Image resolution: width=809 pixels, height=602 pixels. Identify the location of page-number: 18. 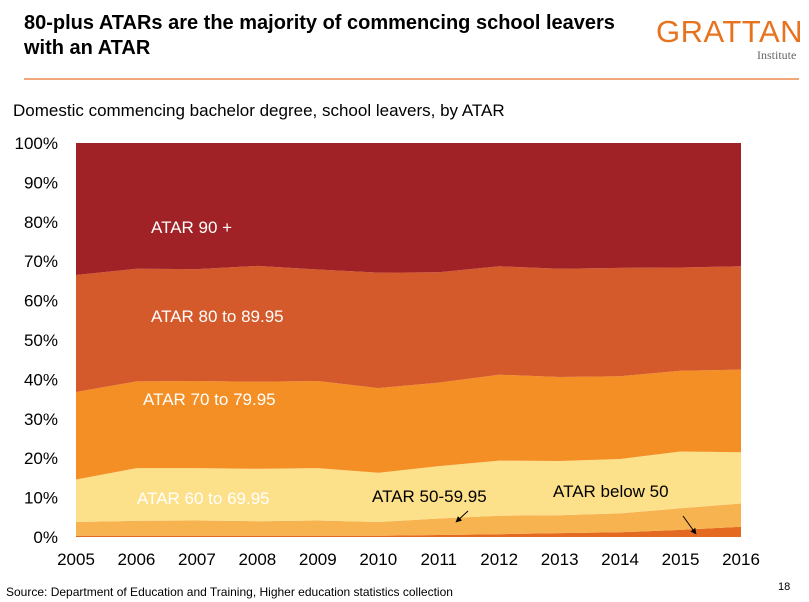
(784, 587).